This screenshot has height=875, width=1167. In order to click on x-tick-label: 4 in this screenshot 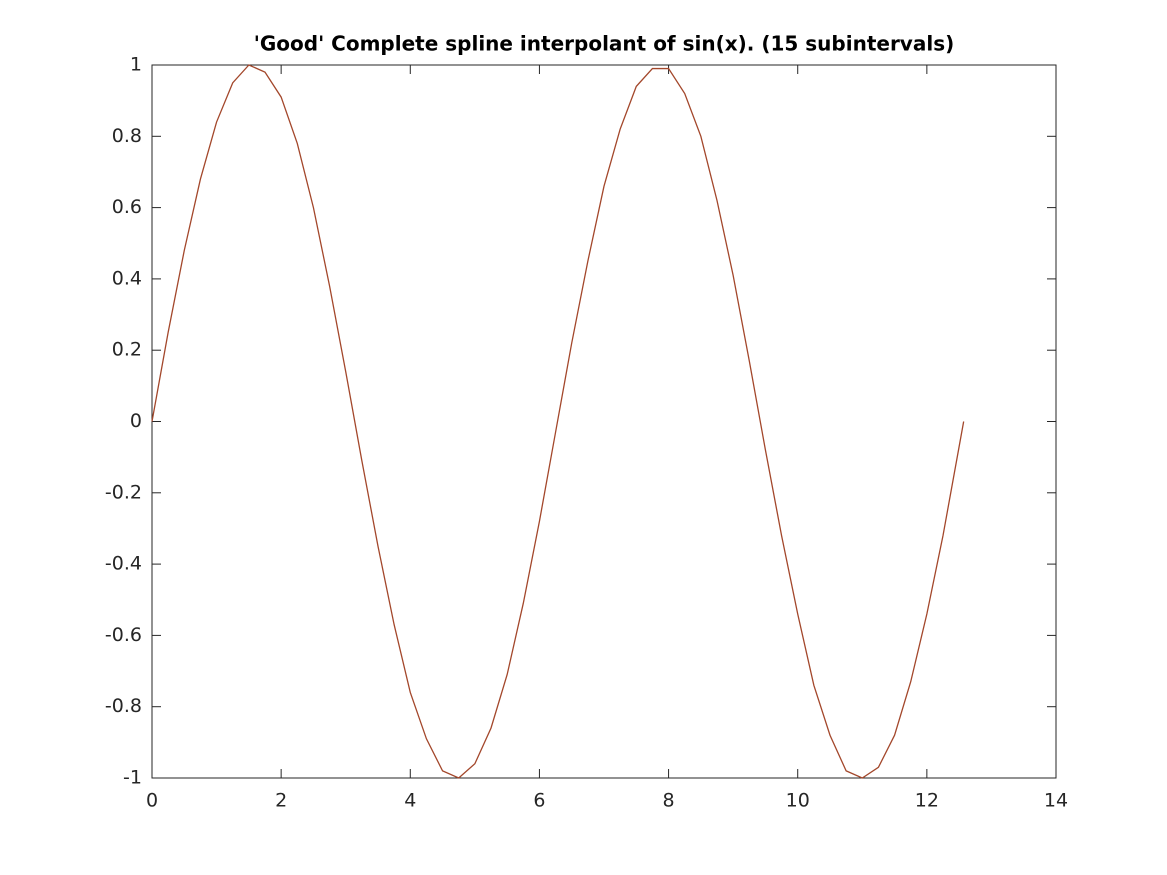, I will do `click(410, 801)`.